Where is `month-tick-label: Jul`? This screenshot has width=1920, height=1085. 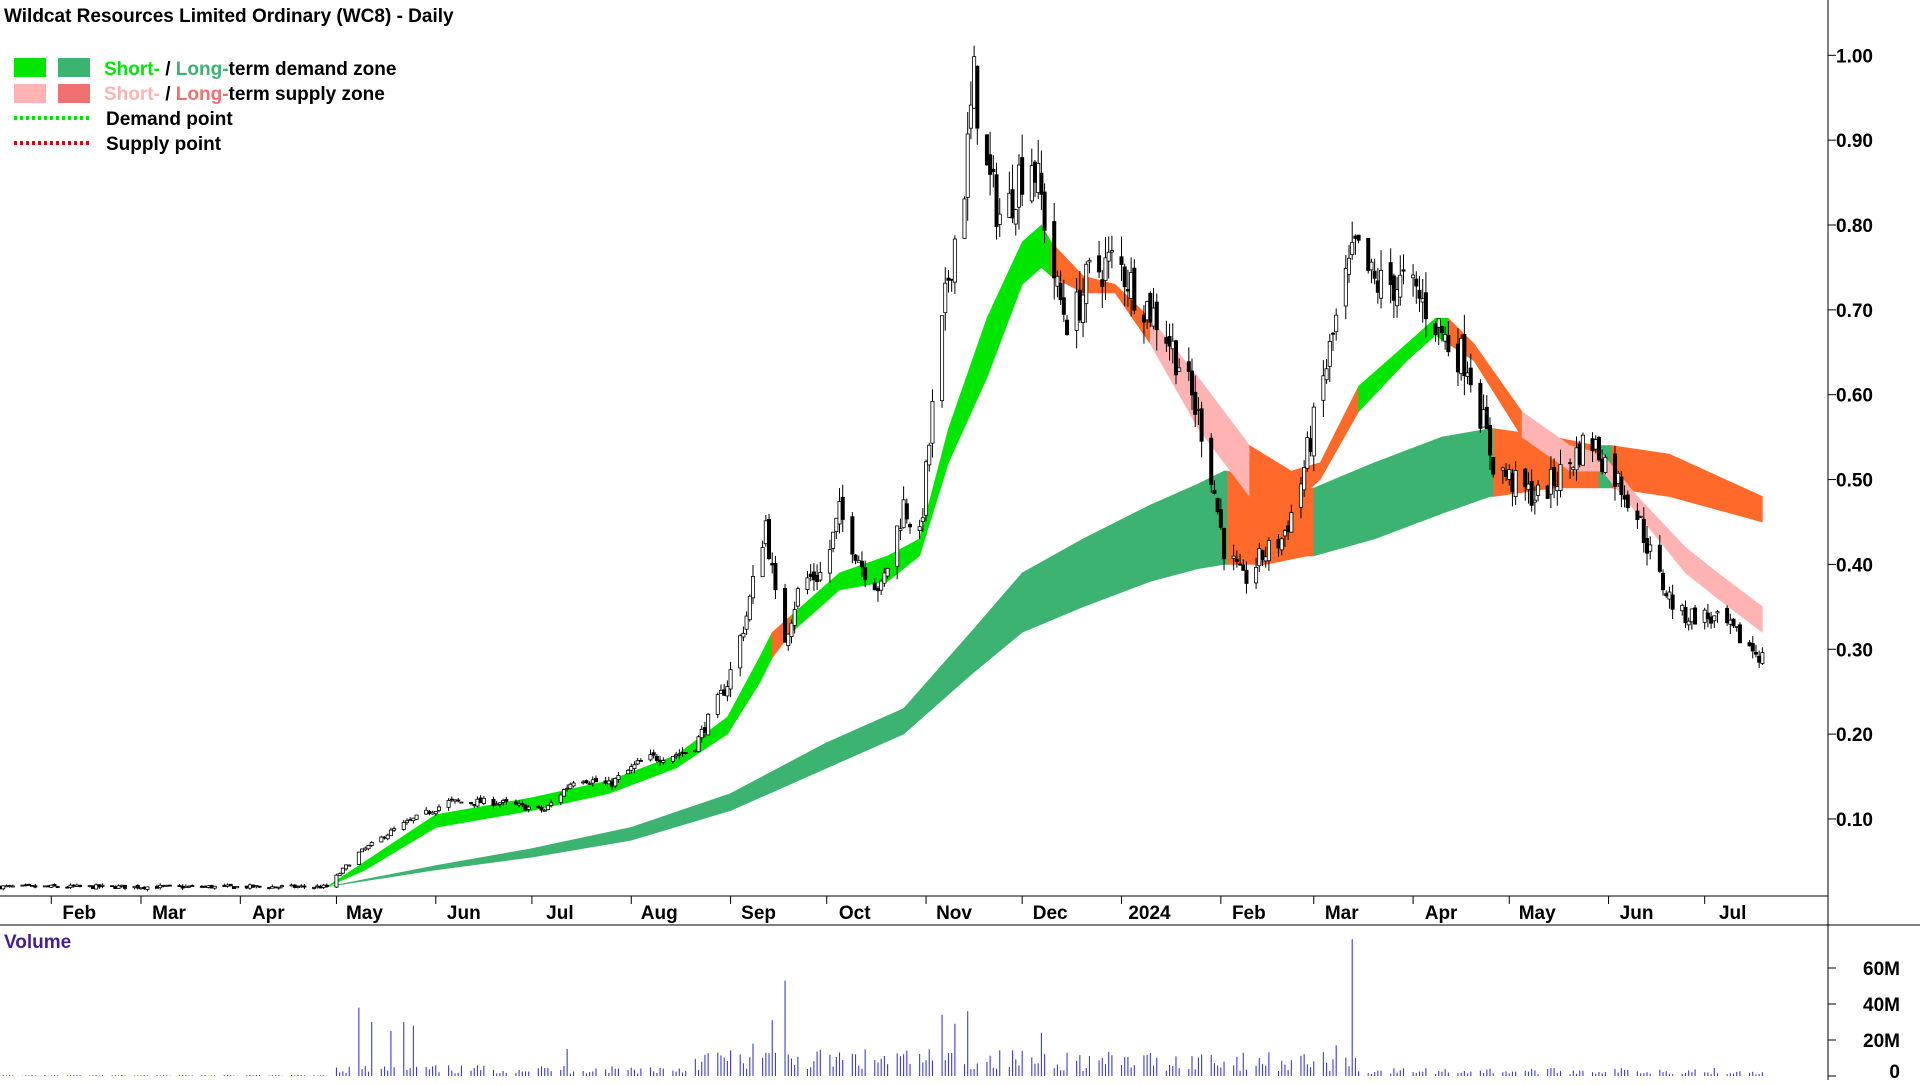
month-tick-label: Jul is located at coordinates (559, 913).